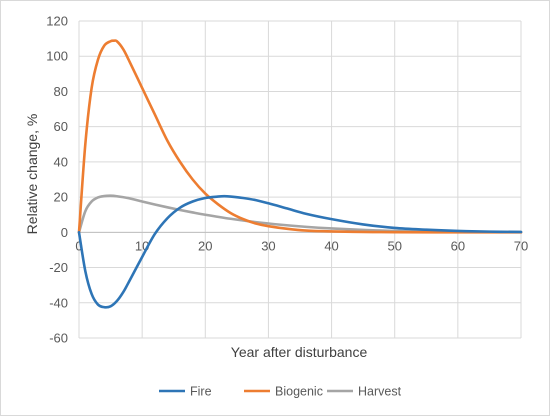 The height and width of the screenshot is (416, 550). Describe the element at coordinates (300, 214) in the screenshot. I see `series-line-harvest` at that location.